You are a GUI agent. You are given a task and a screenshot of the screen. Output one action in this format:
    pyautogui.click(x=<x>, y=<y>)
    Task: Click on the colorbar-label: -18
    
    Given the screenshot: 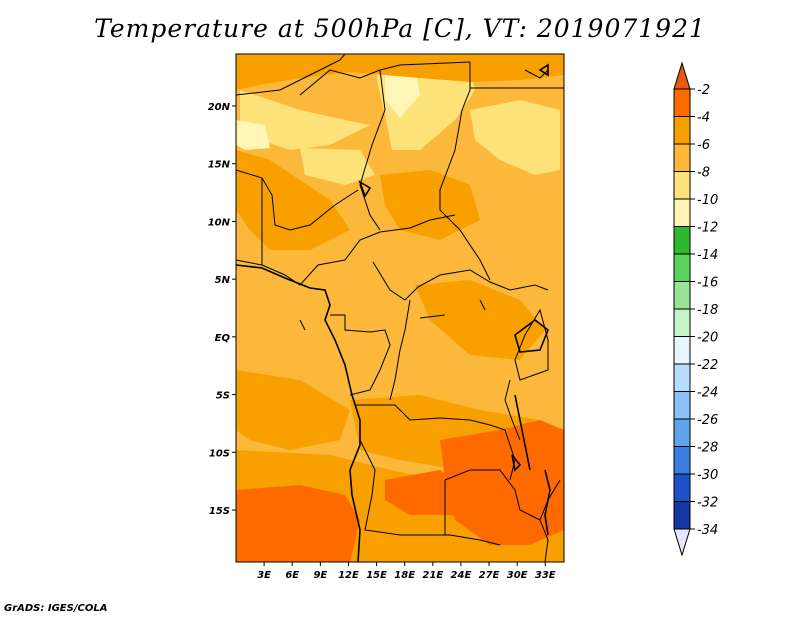 What is the action you would take?
    pyautogui.click(x=707, y=310)
    